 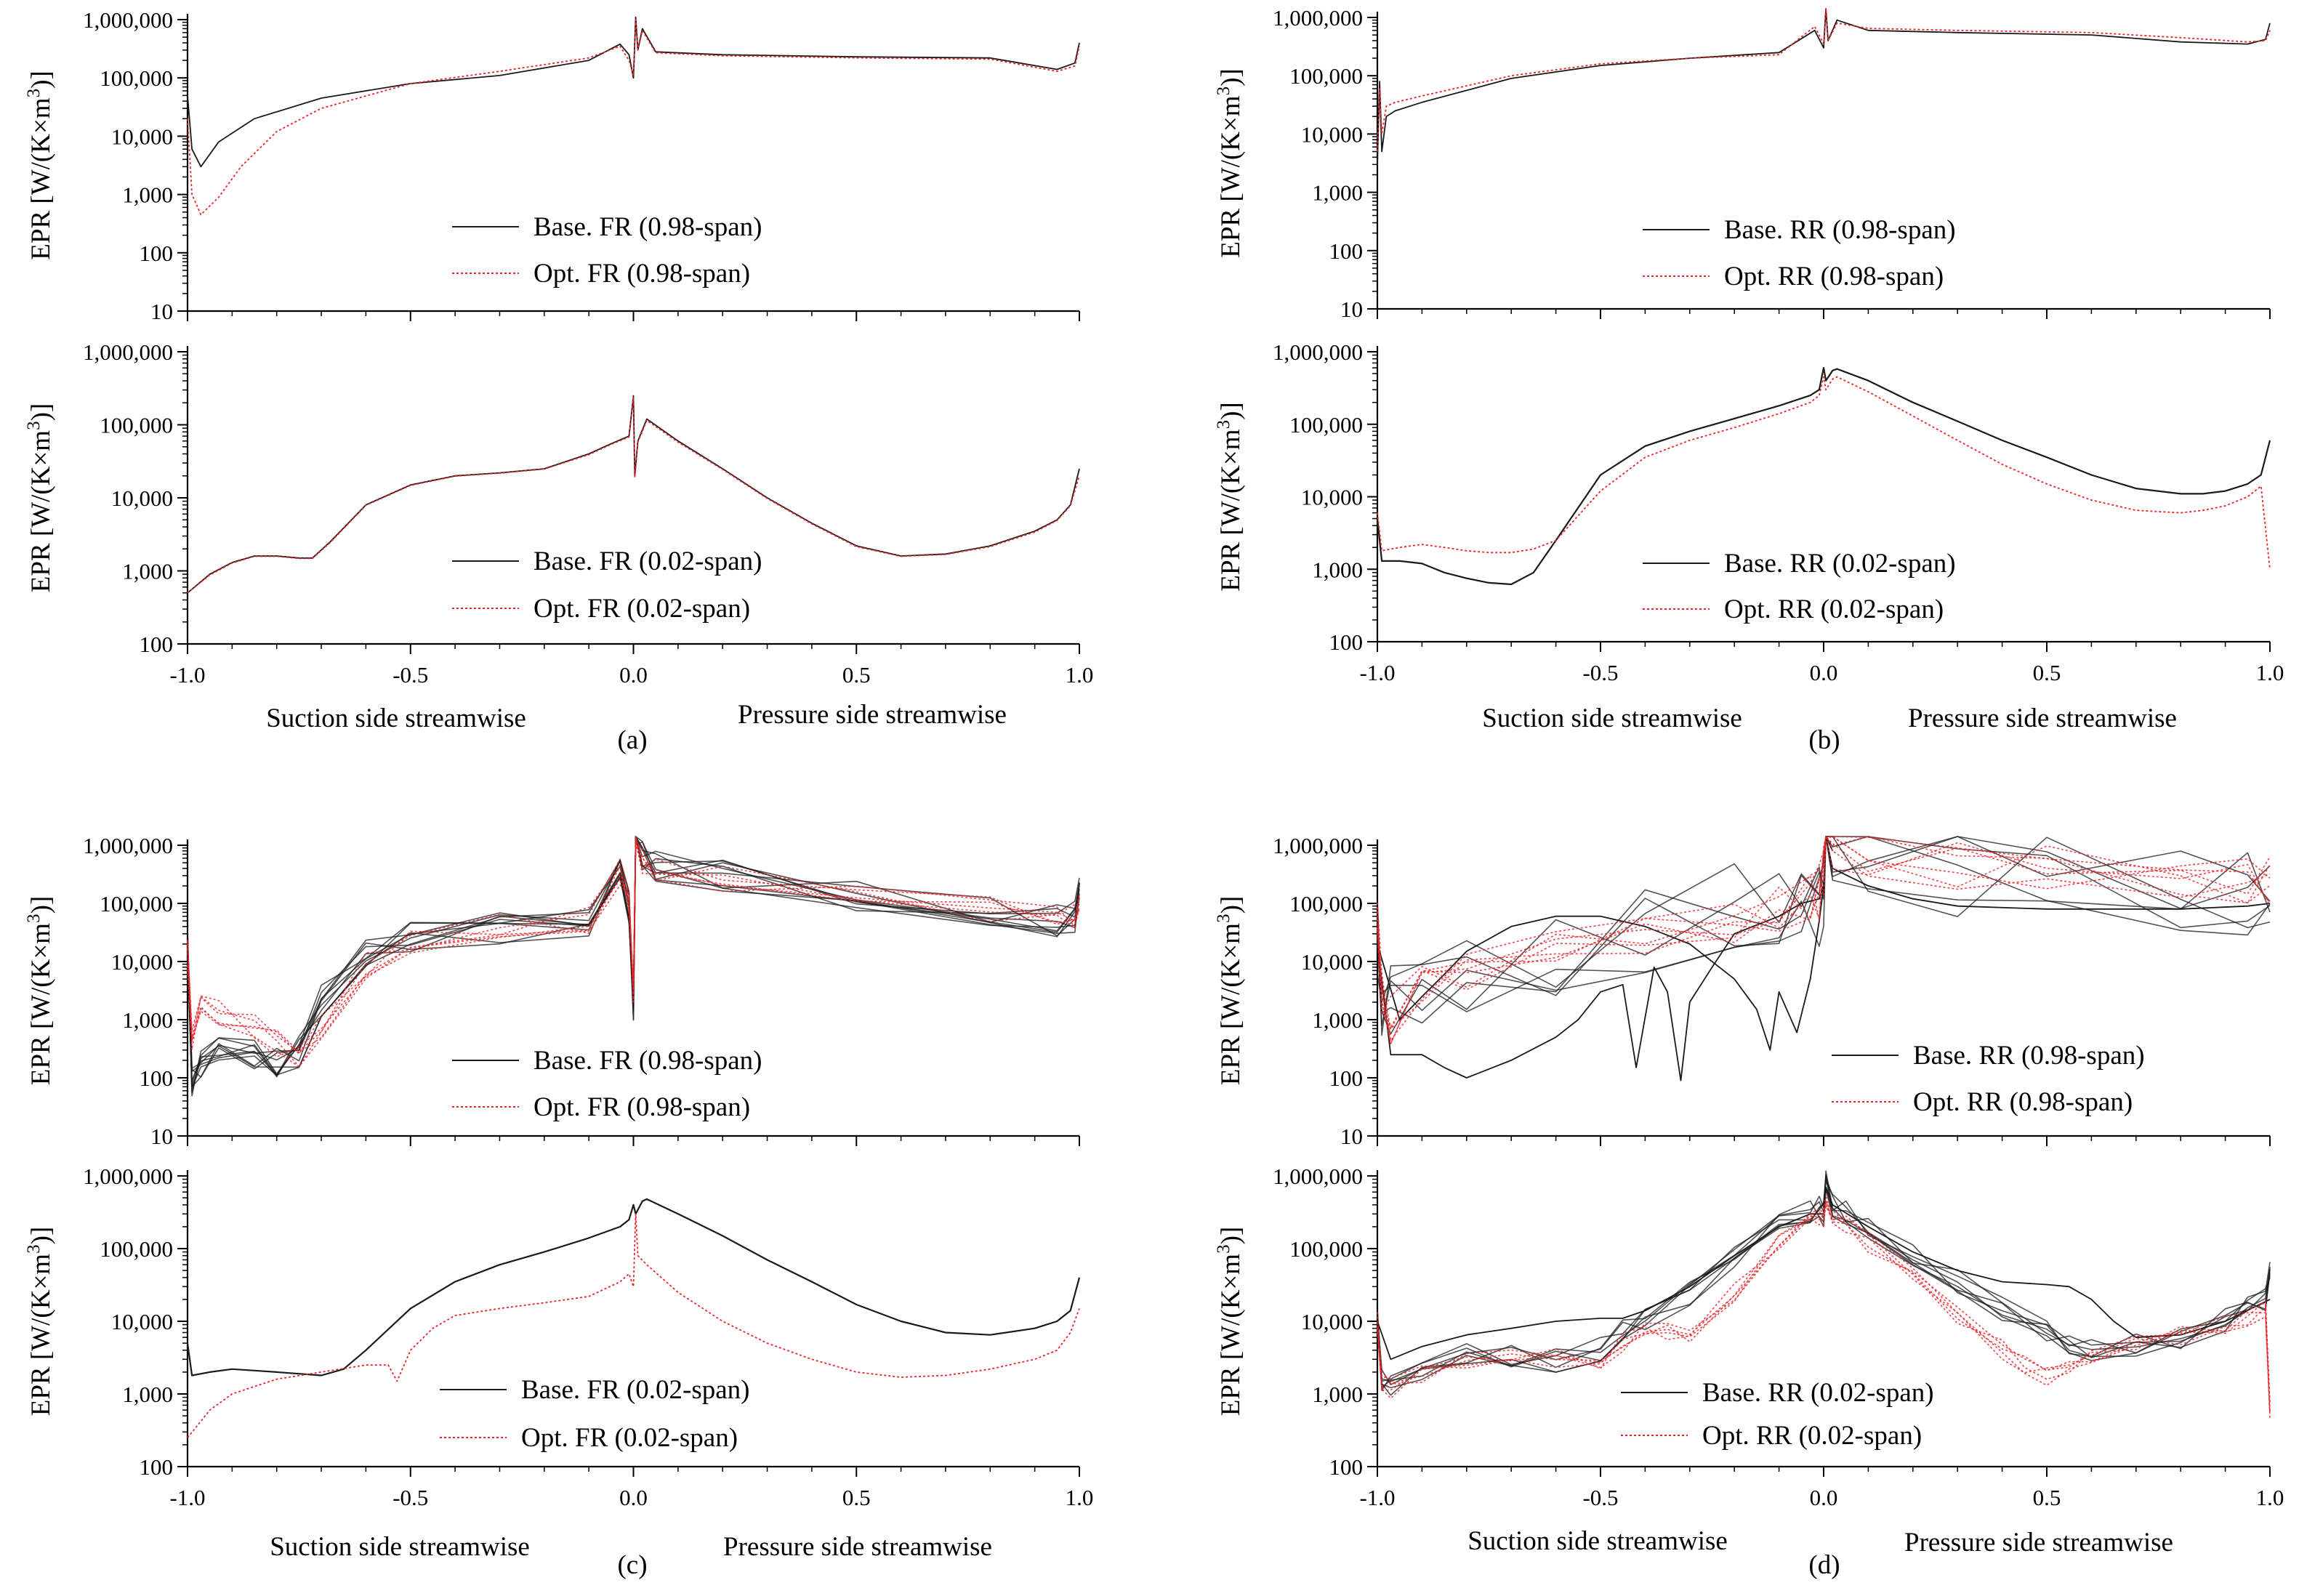 I want to click on legend-opt-label: Opt. RR (0.02-span), so click(x=1834, y=610).